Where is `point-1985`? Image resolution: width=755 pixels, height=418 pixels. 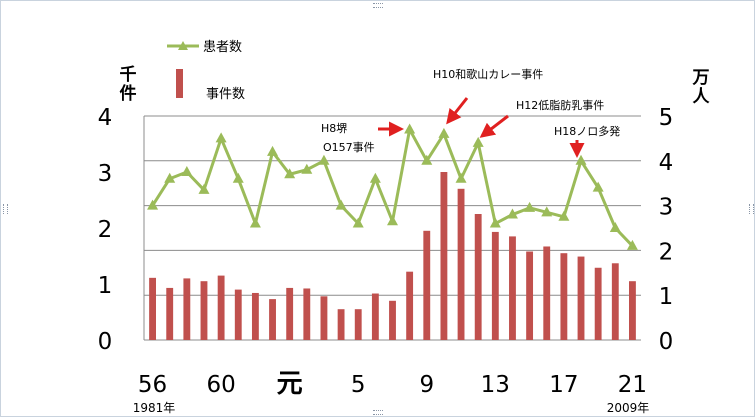
point-1985 is located at coordinates (221, 137).